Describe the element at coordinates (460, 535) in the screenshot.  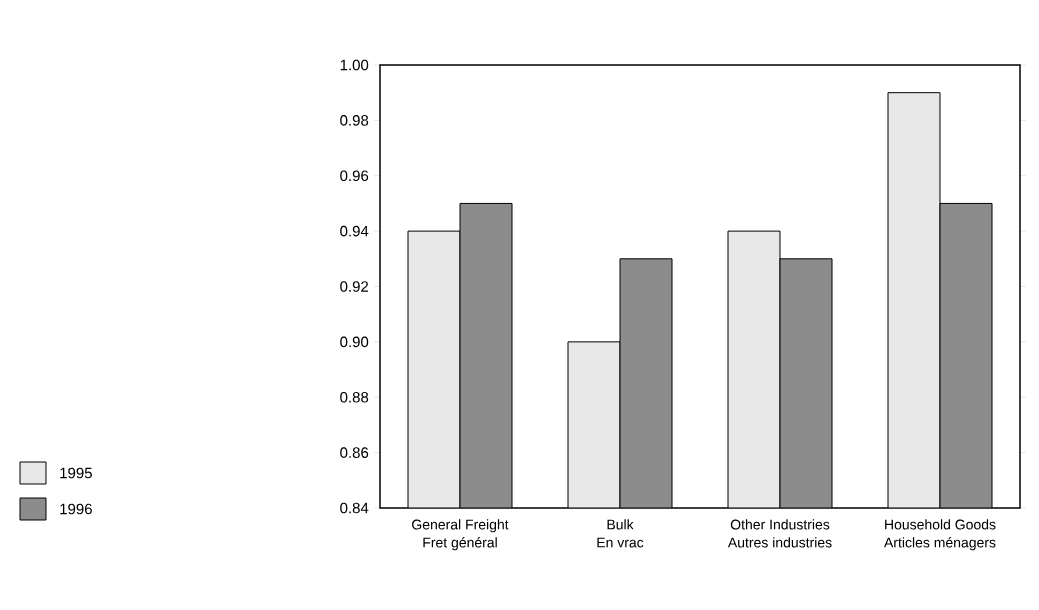
I see `x-tick-label: General Freight Fret général` at that location.